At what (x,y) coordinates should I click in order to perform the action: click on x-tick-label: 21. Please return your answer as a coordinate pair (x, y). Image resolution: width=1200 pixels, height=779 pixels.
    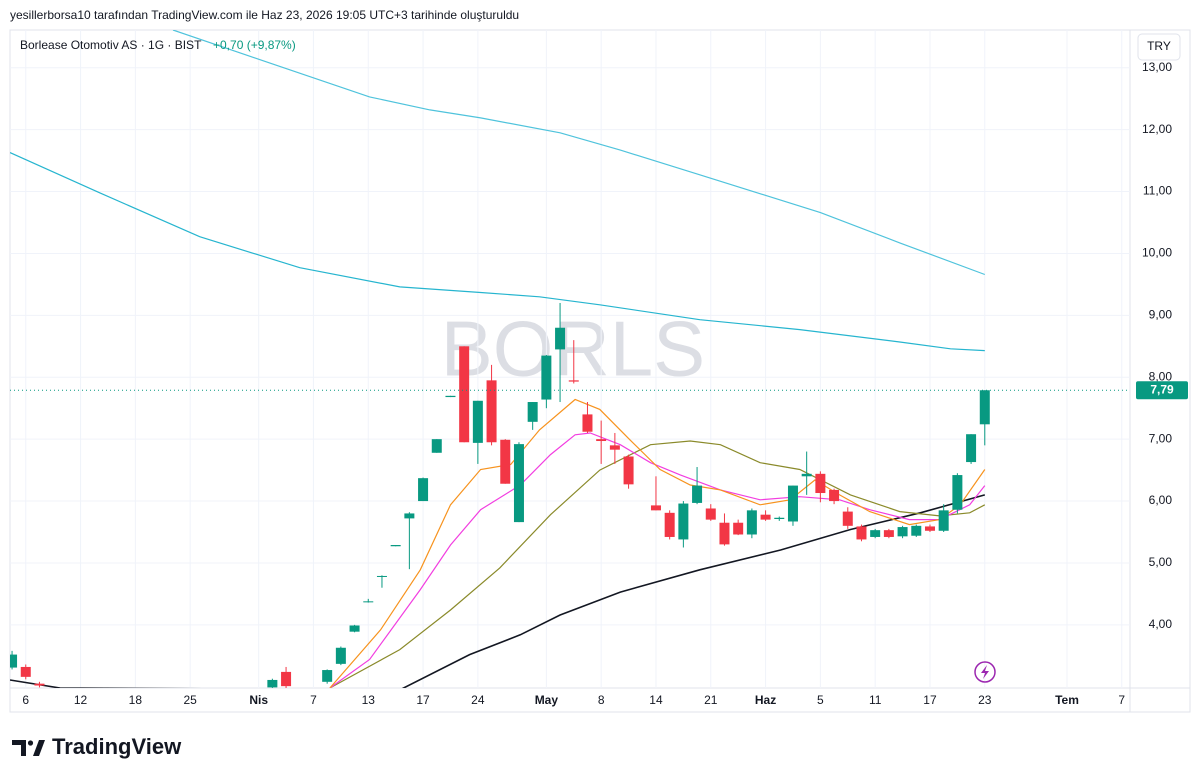
    Looking at the image, I should click on (711, 700).